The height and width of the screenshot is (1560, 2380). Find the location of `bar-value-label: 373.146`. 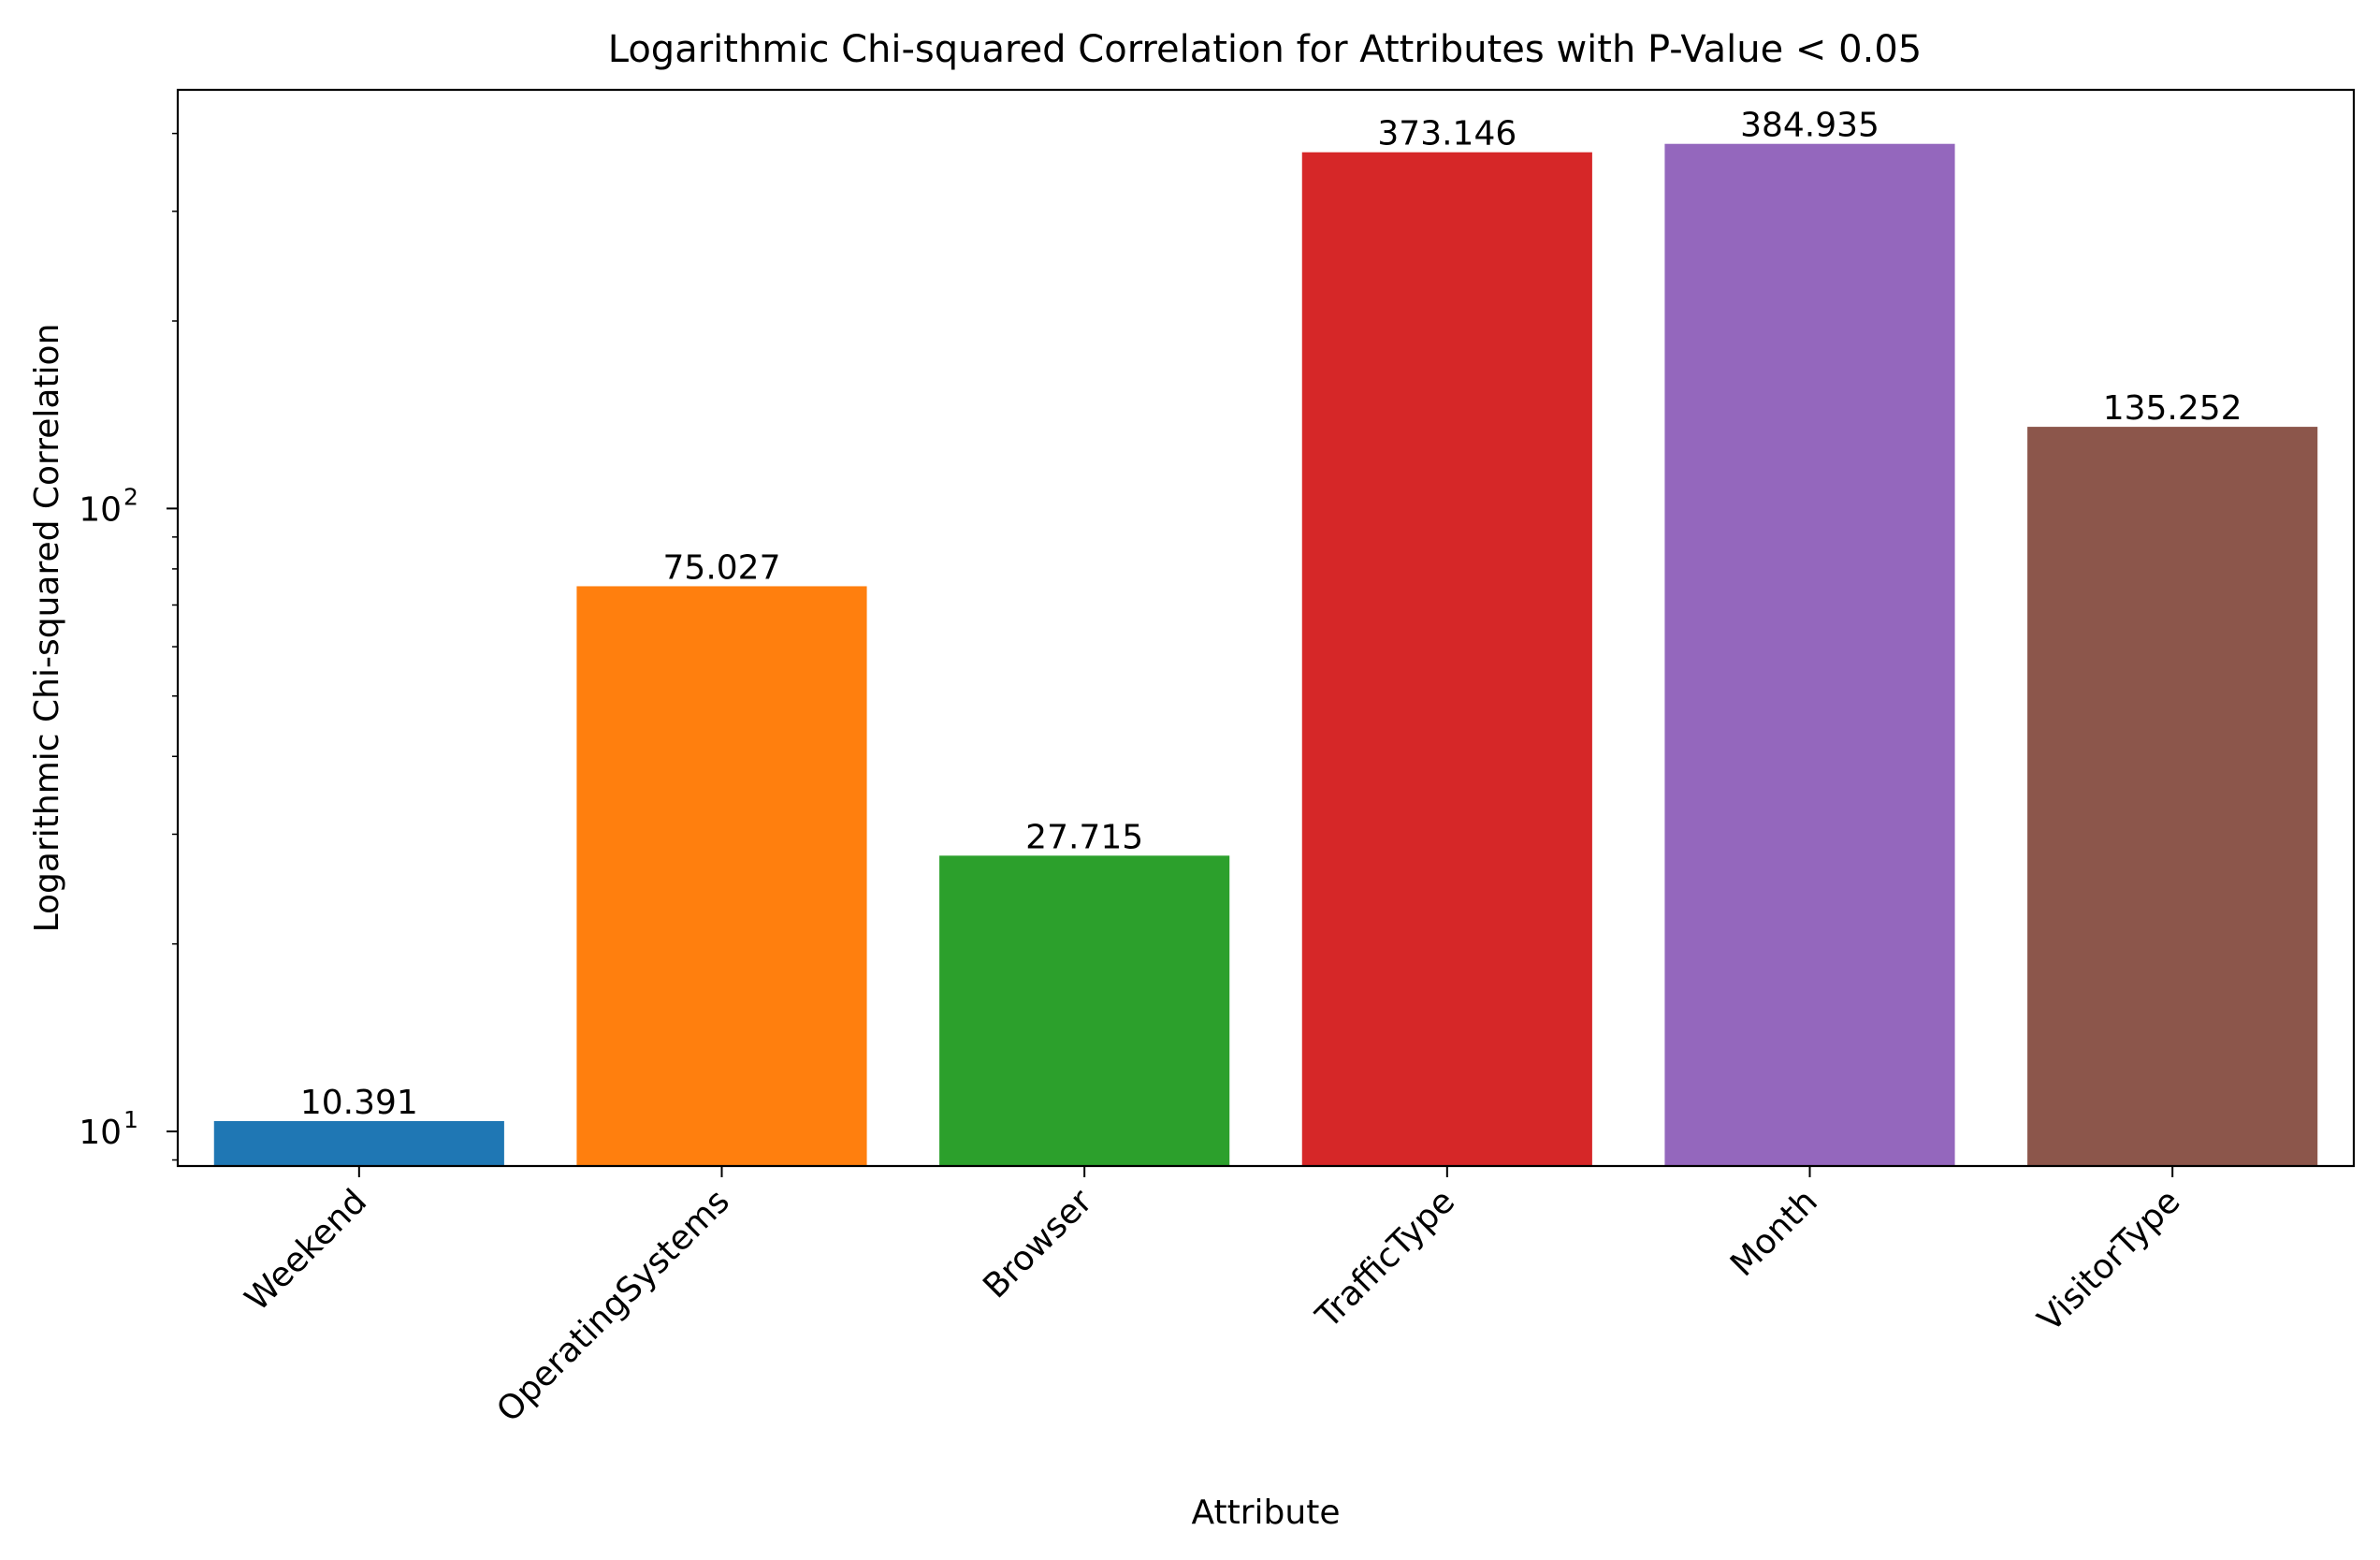

bar-value-label: 373.146 is located at coordinates (1447, 134).